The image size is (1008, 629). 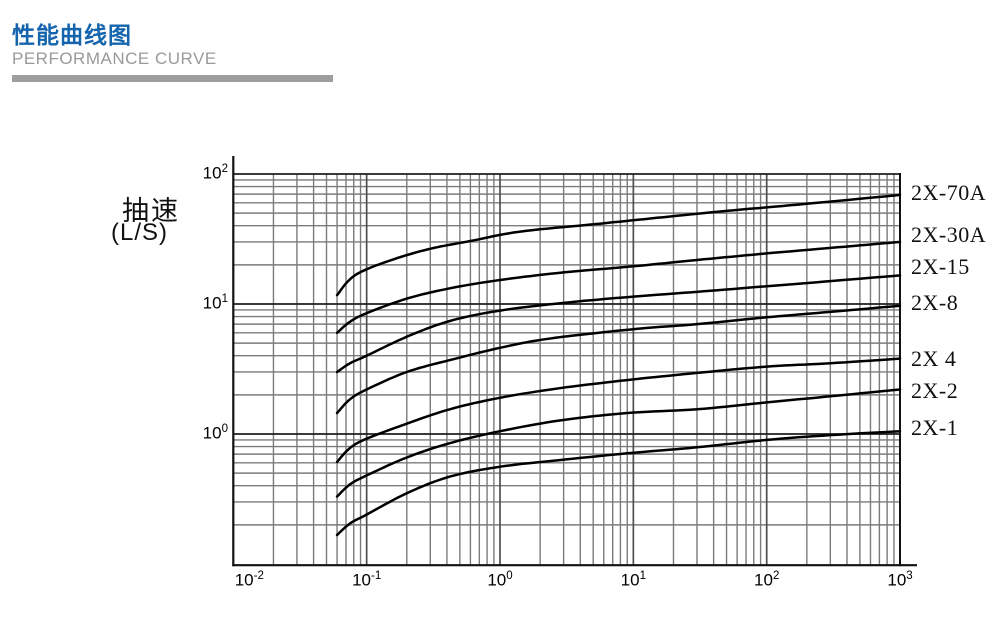 What do you see at coordinates (500, 580) in the screenshot?
I see `x-tick-label: 10⁰` at bounding box center [500, 580].